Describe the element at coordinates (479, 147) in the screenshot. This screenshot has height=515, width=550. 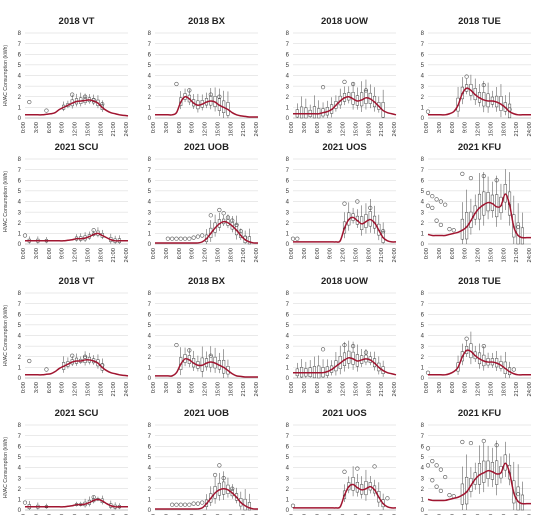
I see `subplot-title: 2021 KFU` at that location.